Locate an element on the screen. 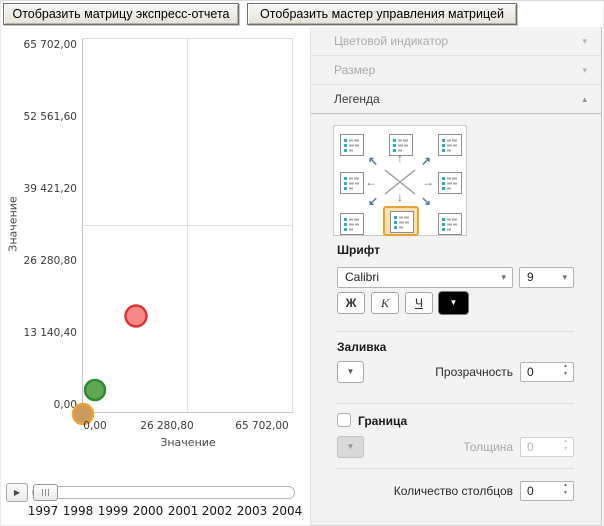  legend-position-middle-left is located at coordinates (352, 183).